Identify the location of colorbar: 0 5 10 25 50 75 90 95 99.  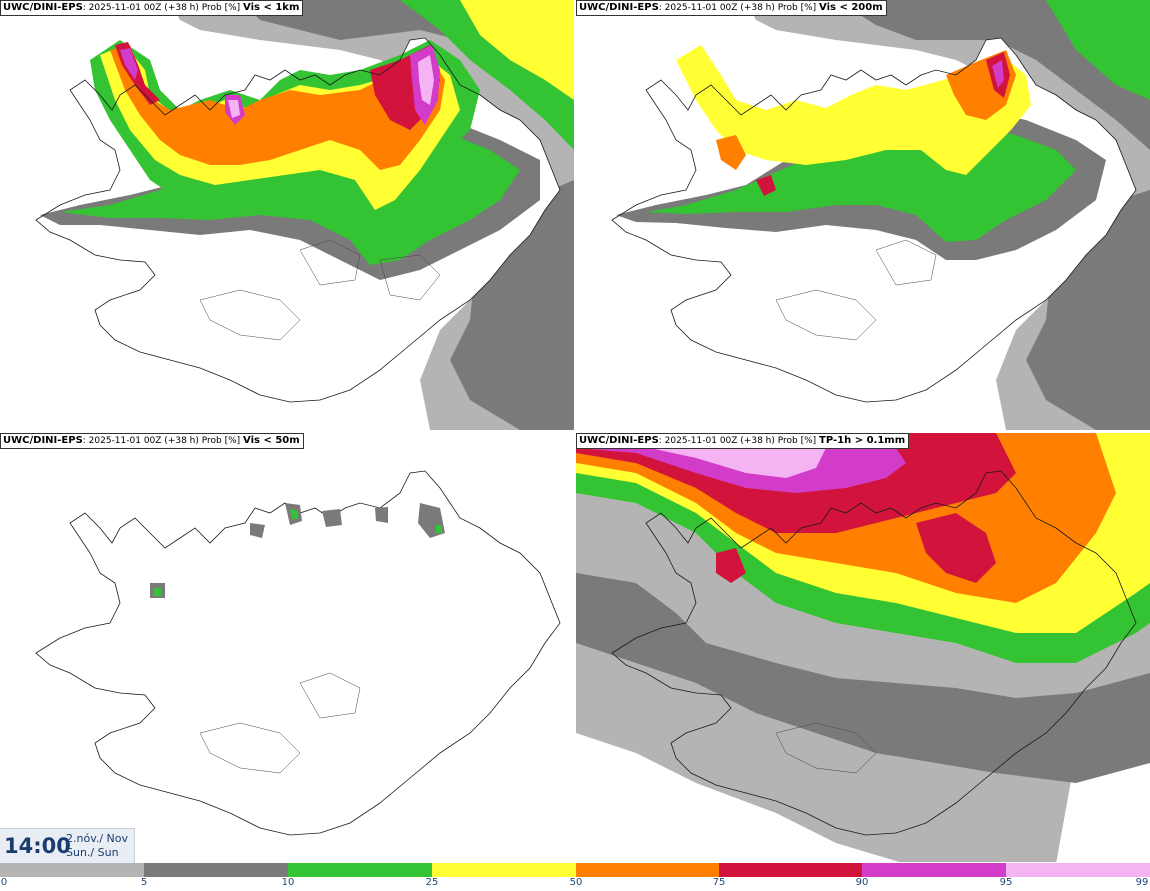
(575, 876).